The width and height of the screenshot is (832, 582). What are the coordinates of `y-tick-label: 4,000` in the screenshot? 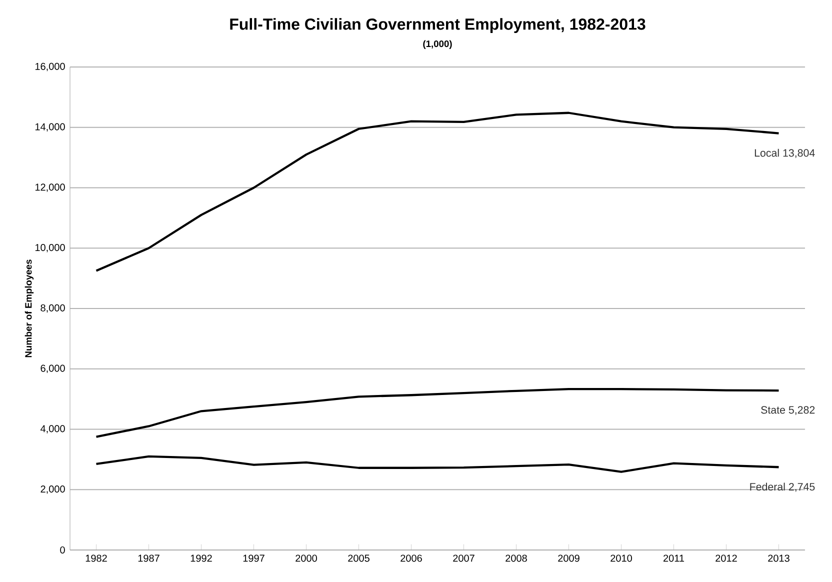 It's located at (52, 429).